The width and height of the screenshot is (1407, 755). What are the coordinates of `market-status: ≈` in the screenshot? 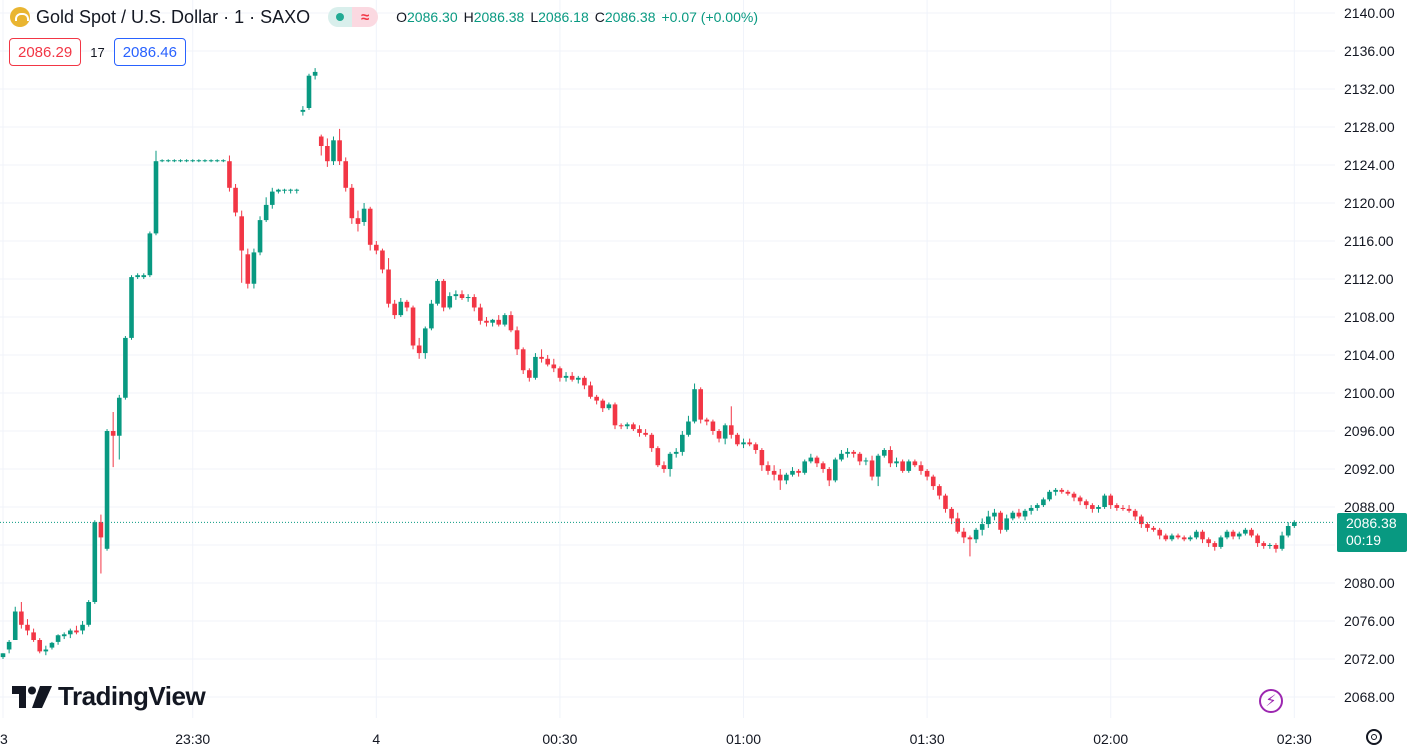 It's located at (353, 17).